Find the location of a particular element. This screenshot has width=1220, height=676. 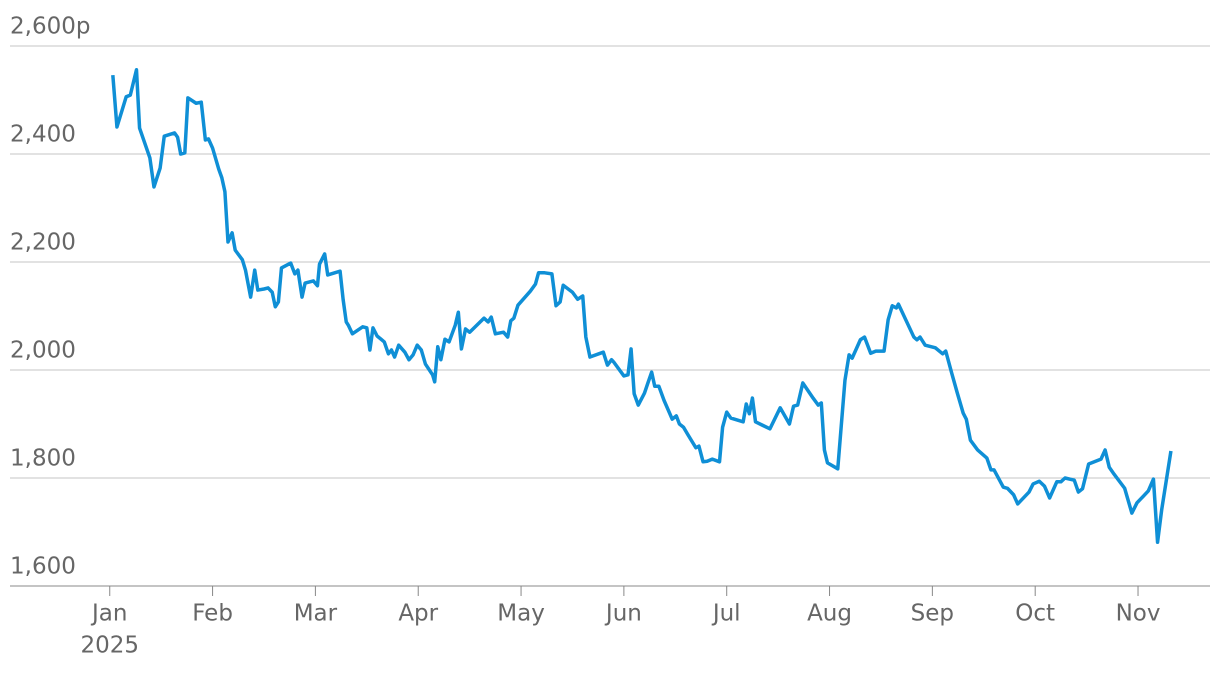

x-tick-label: Jan is located at coordinates (108, 614).